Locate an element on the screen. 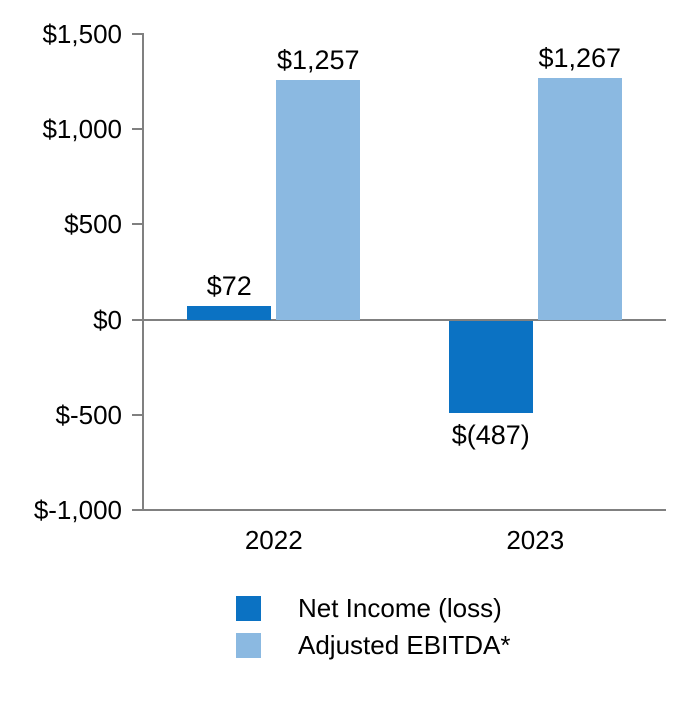  legend-item: Adjusted EBITDA* is located at coordinates (373, 645).